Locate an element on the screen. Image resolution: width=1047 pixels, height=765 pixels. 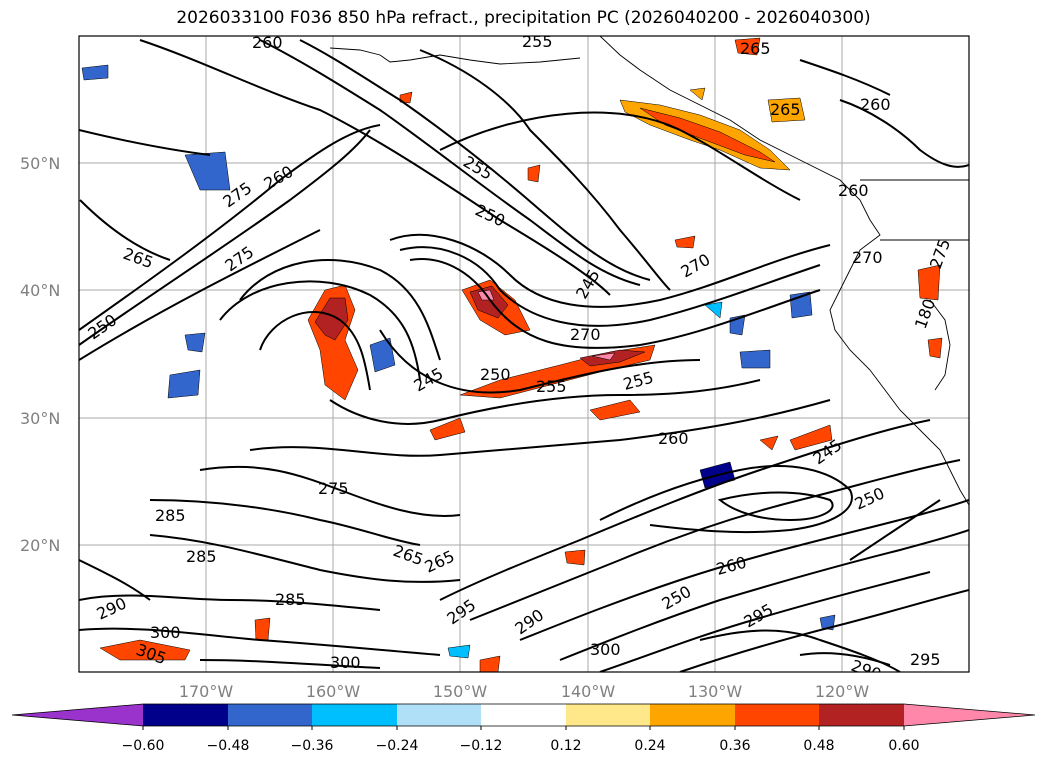
contour-label: 275 is located at coordinates (333, 488).